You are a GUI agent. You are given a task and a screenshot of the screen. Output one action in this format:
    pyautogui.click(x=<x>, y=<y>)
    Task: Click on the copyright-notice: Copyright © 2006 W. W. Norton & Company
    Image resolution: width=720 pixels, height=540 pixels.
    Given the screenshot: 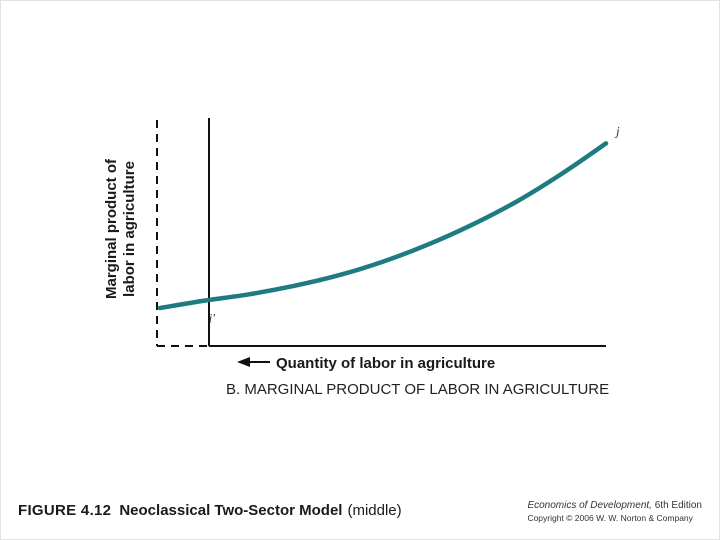 What is the action you would take?
    pyautogui.click(x=610, y=518)
    